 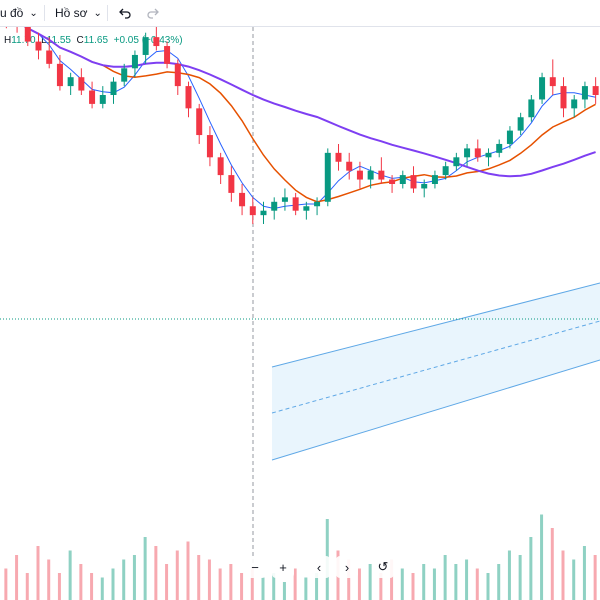 What do you see at coordinates (125, 13) in the screenshot?
I see `undo-button` at bounding box center [125, 13].